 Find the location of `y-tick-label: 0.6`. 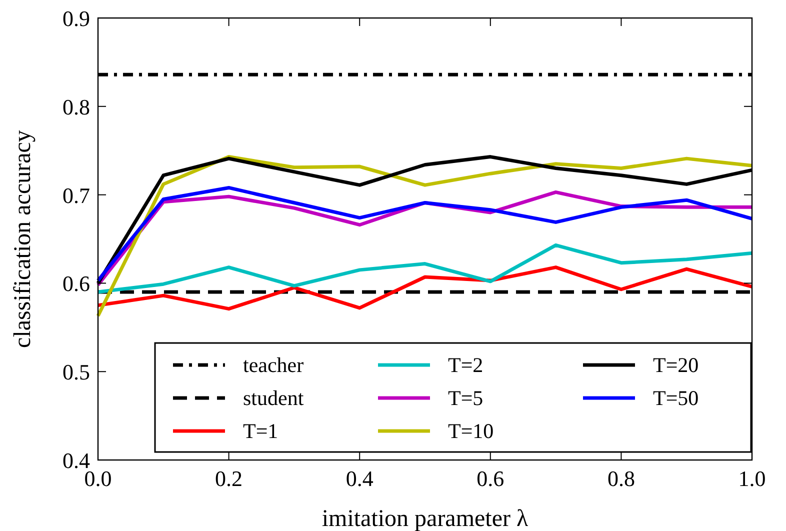

y-tick-label: 0.6 is located at coordinates (76, 283).